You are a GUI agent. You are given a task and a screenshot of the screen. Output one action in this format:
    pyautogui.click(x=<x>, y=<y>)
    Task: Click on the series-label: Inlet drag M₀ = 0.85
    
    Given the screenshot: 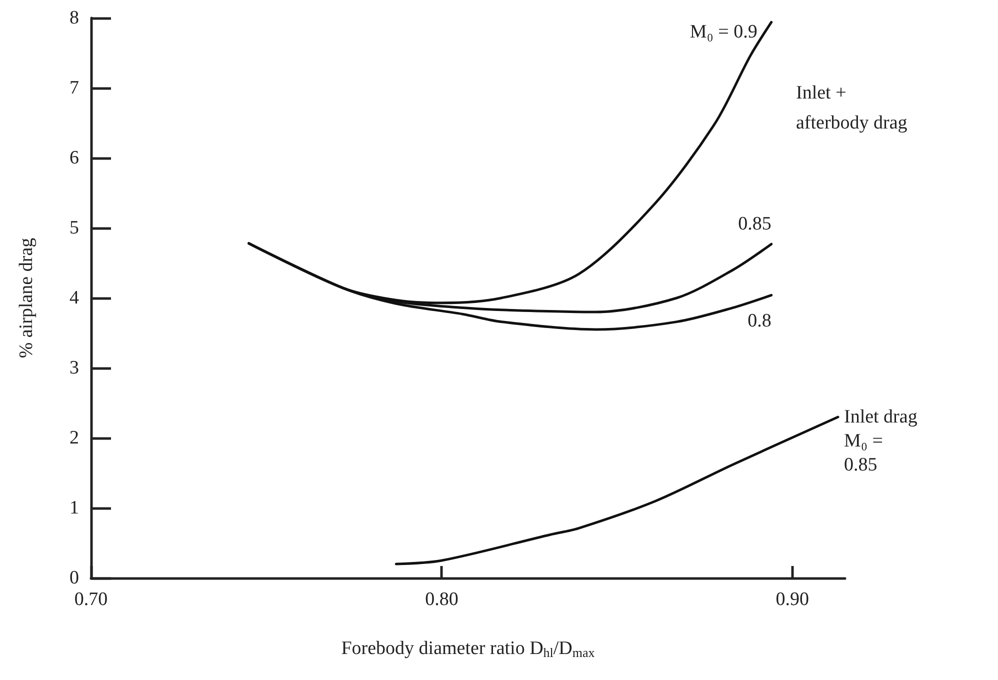 What is the action you would take?
    pyautogui.click(x=883, y=441)
    